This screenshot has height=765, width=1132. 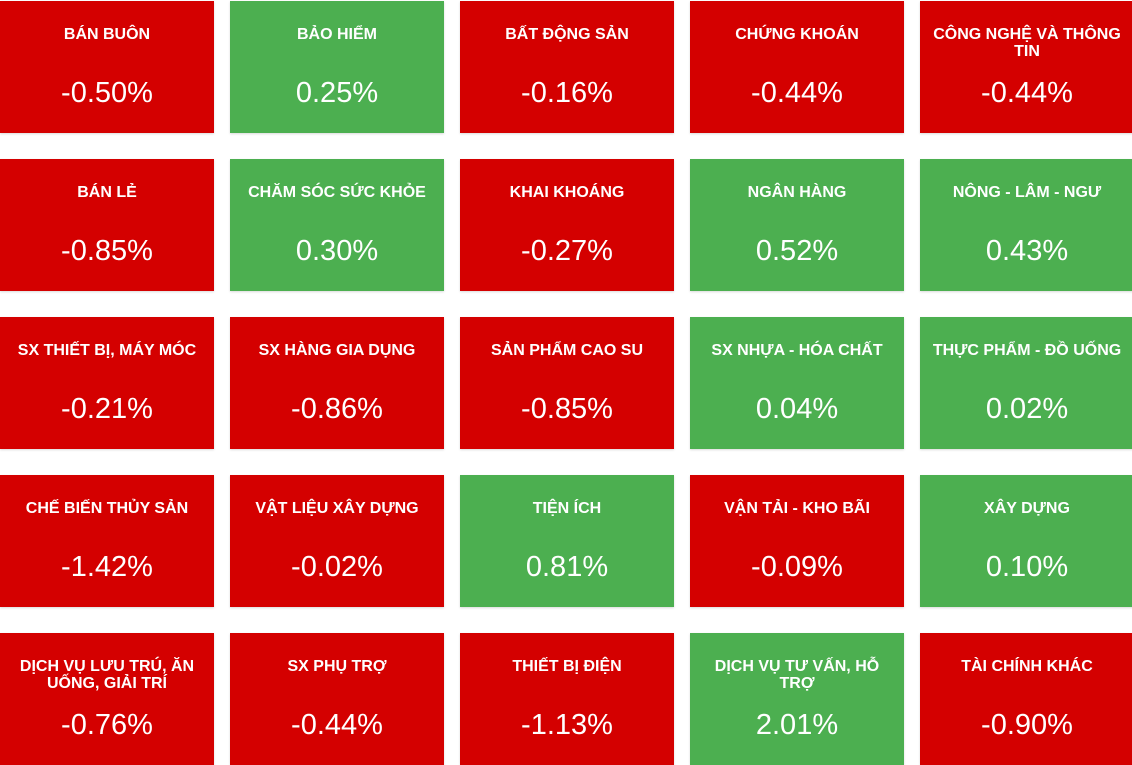 I want to click on sector-tile: CHỨNG KHOÁN -0.44%, so click(x=797, y=67).